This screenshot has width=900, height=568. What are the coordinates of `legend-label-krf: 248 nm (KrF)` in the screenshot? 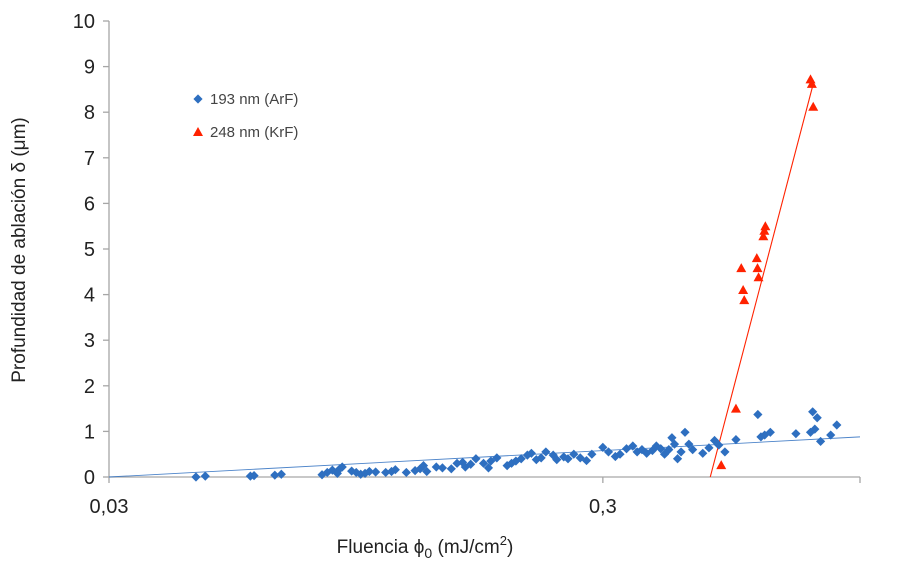 It's located at (254, 132).